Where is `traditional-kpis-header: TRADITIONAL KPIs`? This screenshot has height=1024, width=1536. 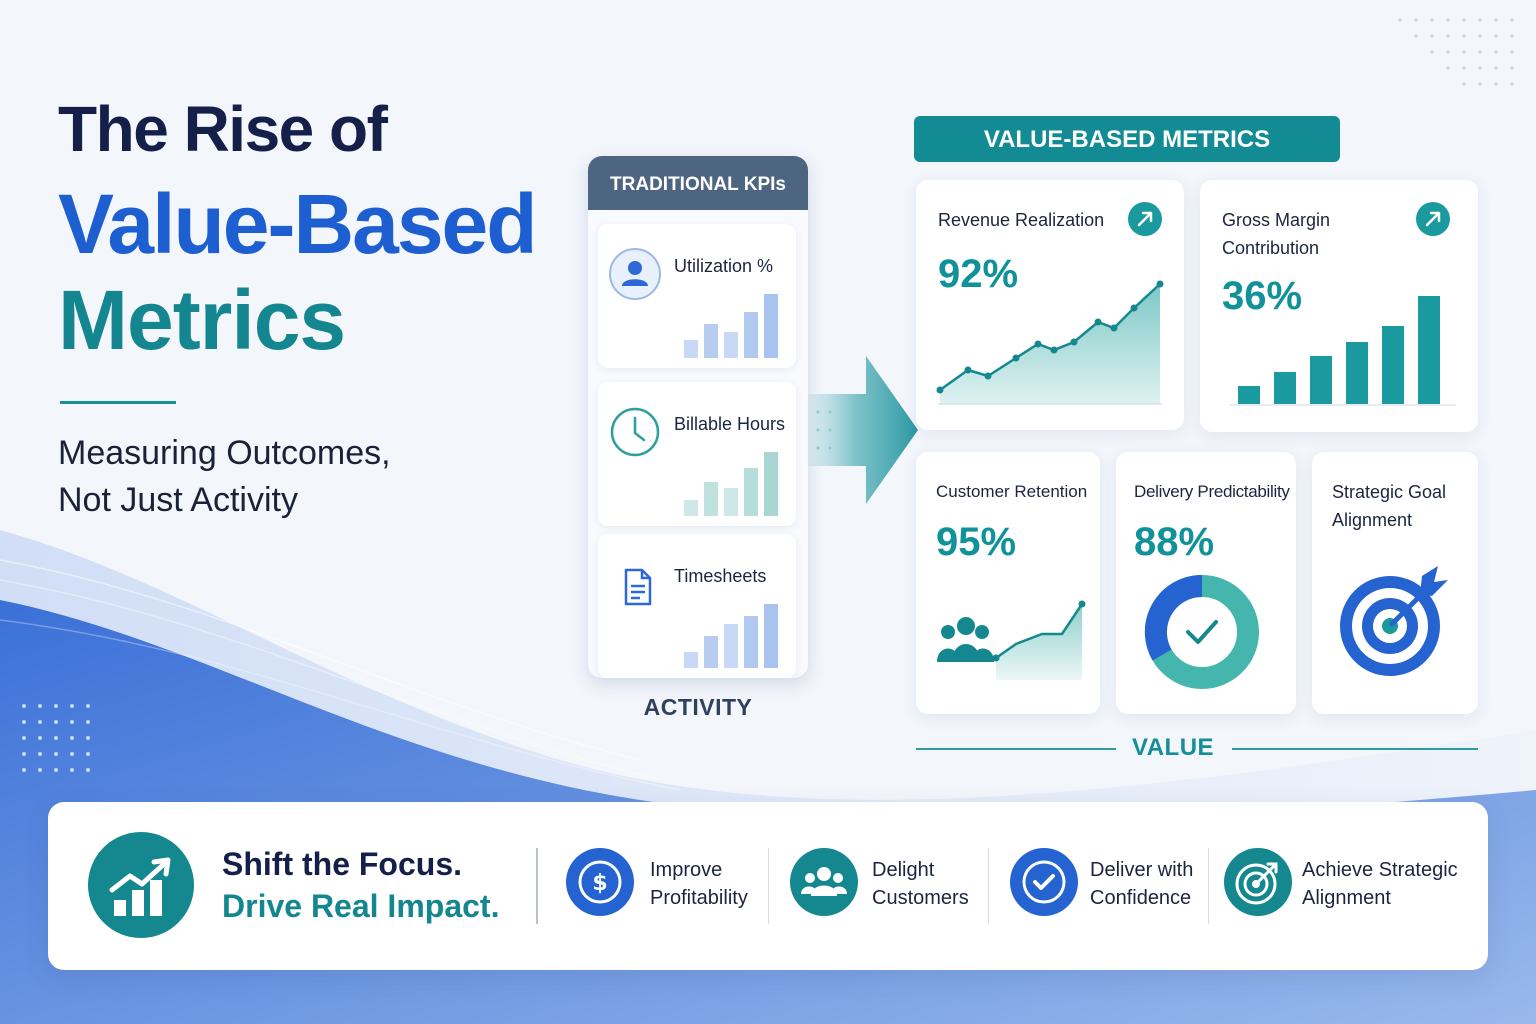 traditional-kpis-header: TRADITIONAL KPIs is located at coordinates (698, 183).